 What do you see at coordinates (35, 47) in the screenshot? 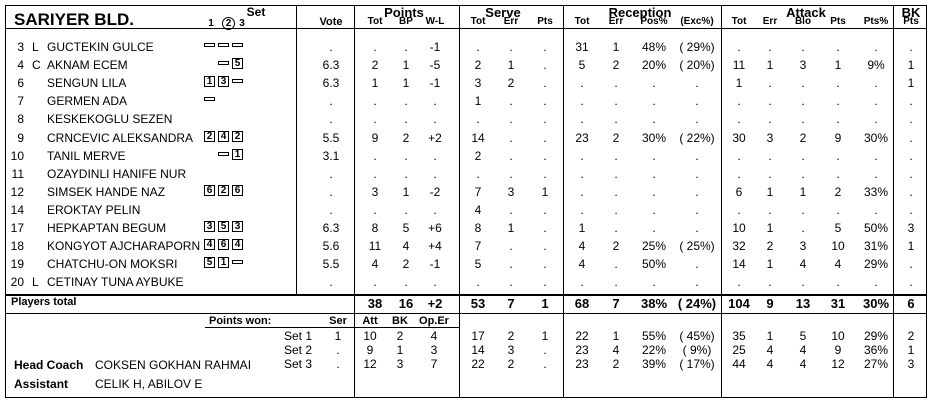
I see `player-role: L` at bounding box center [35, 47].